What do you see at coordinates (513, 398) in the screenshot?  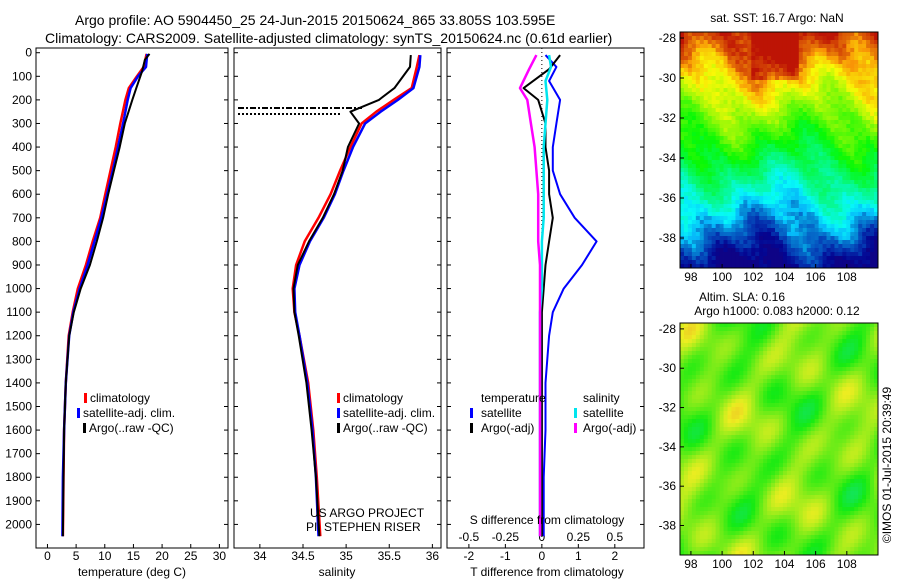 I see `legend-header-temperature: temperature` at bounding box center [513, 398].